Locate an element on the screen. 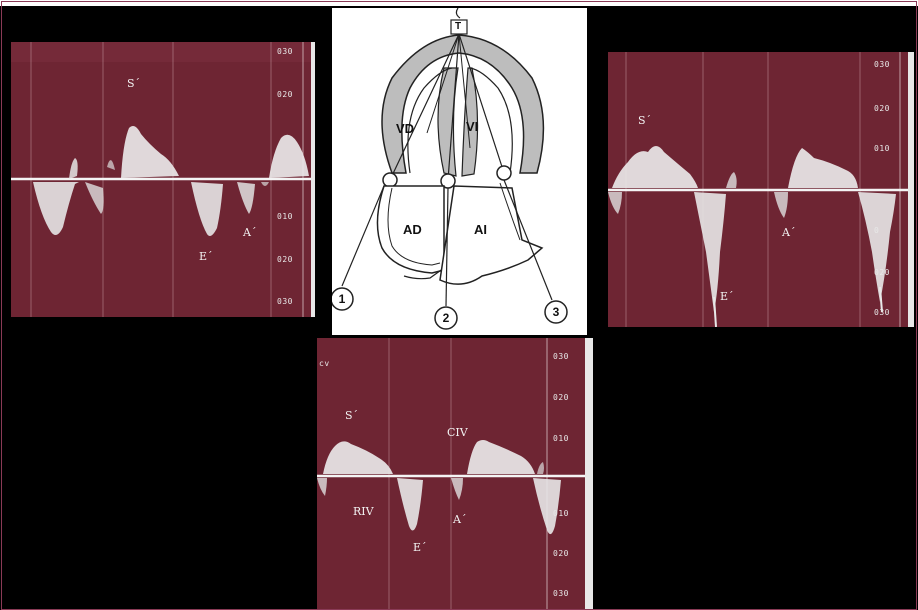 The width and height of the screenshot is (918, 610). chamber-label-vi: VI is located at coordinates (472, 126).